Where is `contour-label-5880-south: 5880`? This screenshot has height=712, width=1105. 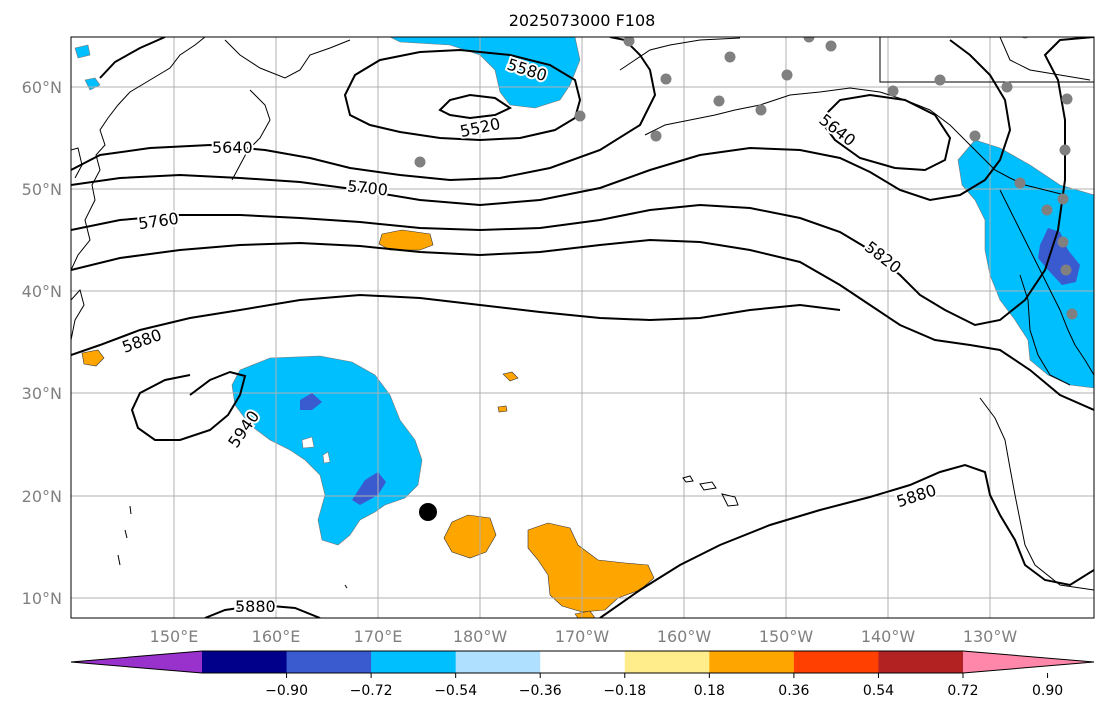 contour-label-5880-south: 5880 is located at coordinates (255, 606).